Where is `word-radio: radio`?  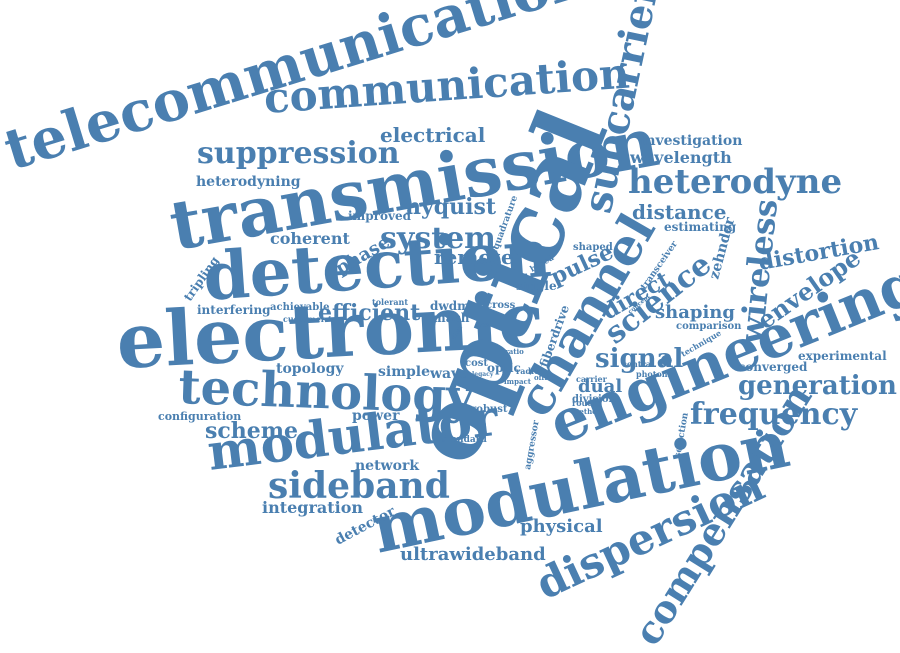
word-radio: radio is located at coordinates (528, 371).